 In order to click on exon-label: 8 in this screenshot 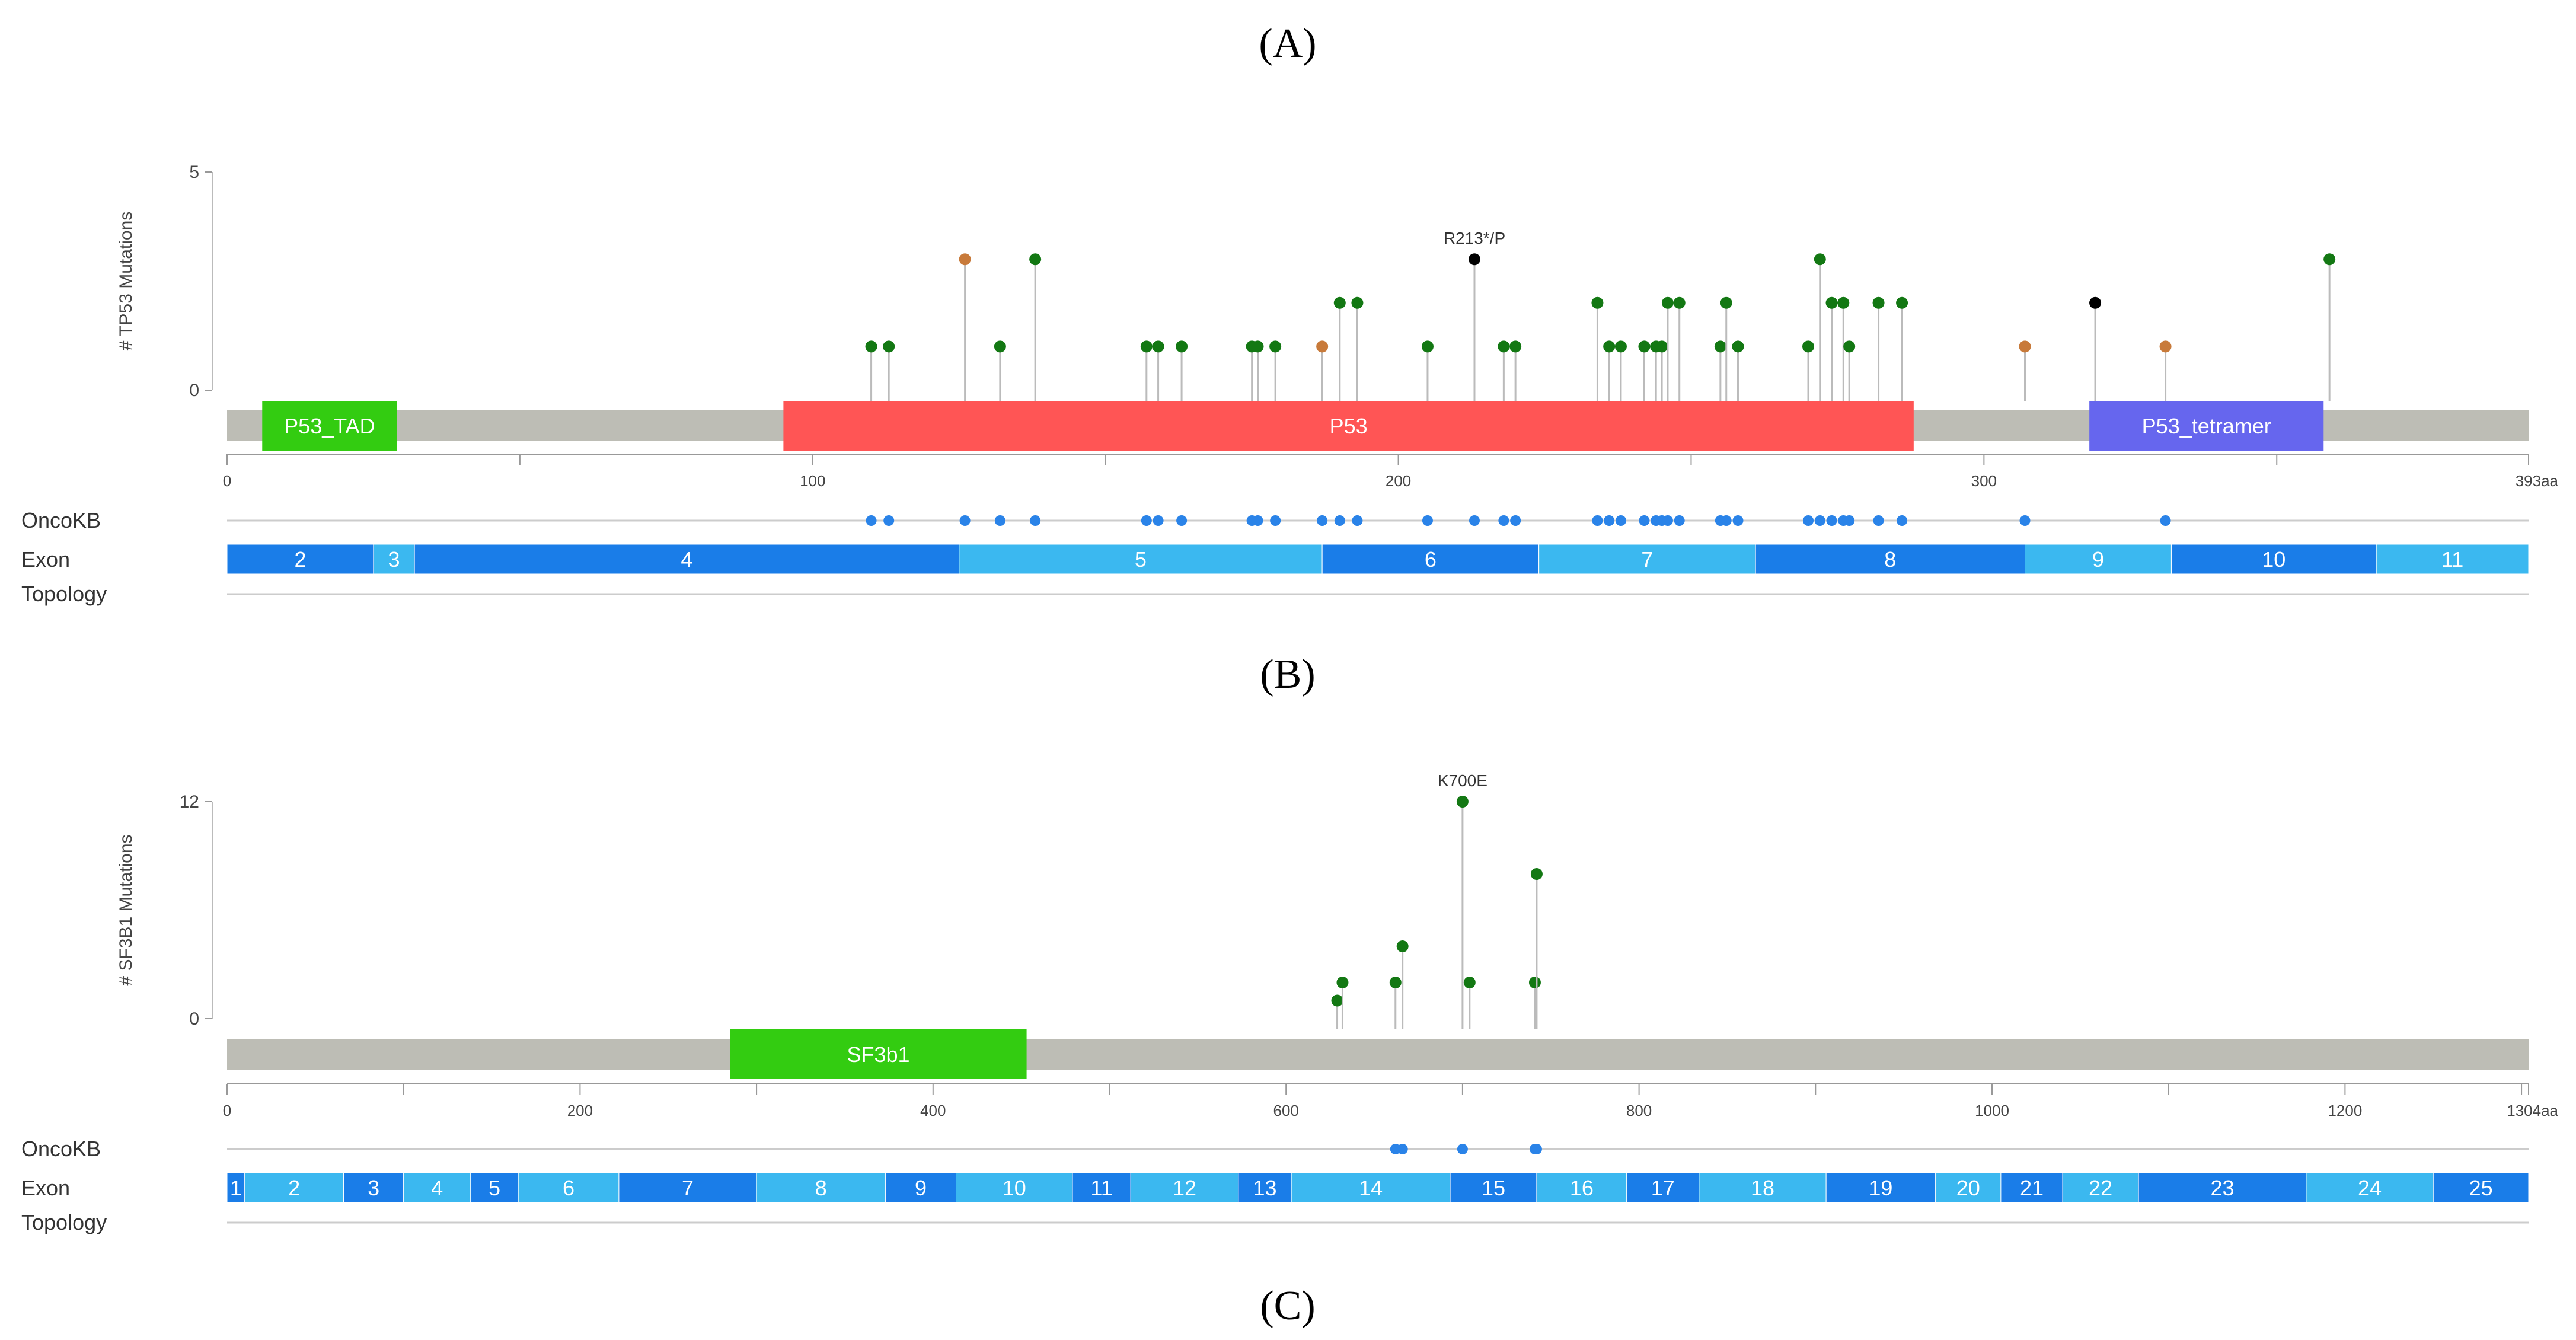, I will do `click(1890, 559)`.